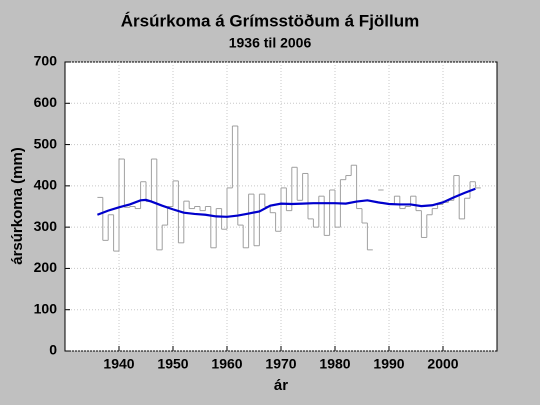 The image size is (540, 405). Describe the element at coordinates (17, 206) in the screenshot. I see `y-axis-label: ársúrkoma (mm)` at that location.